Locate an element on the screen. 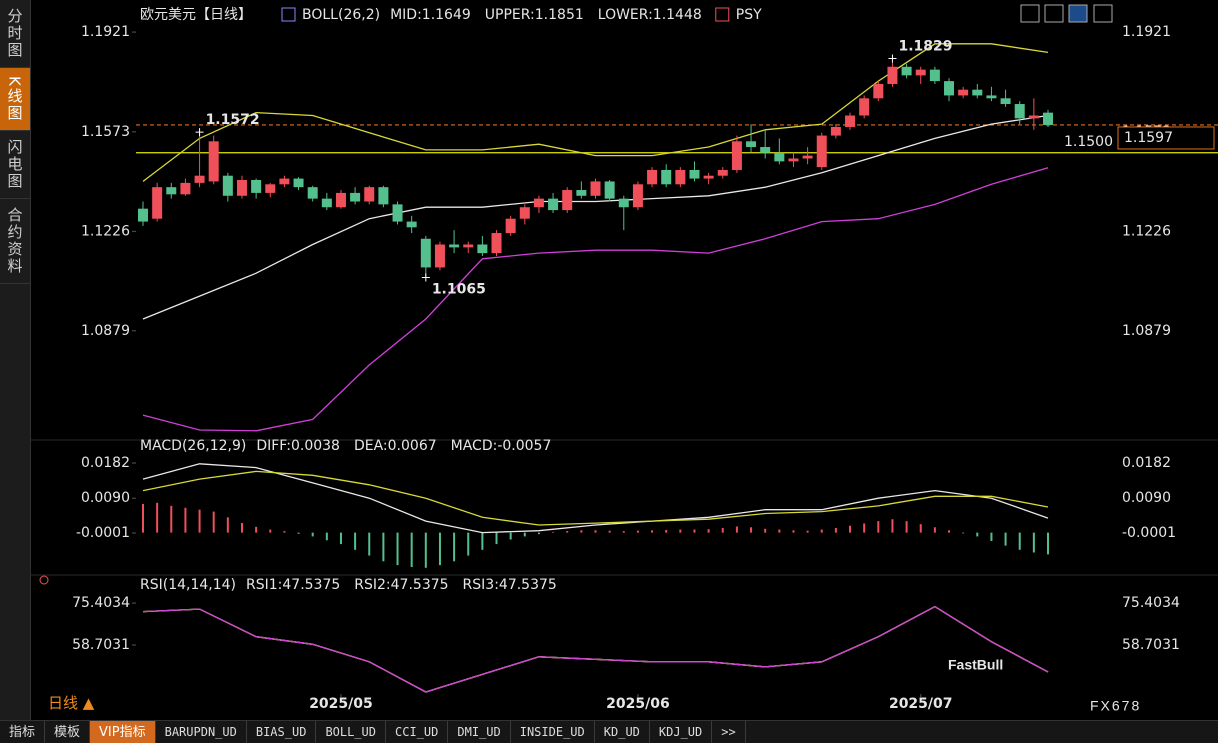 Image resolution: width=1218 pixels, height=743 pixels. x-tick-label: 2025/06 is located at coordinates (638, 704).